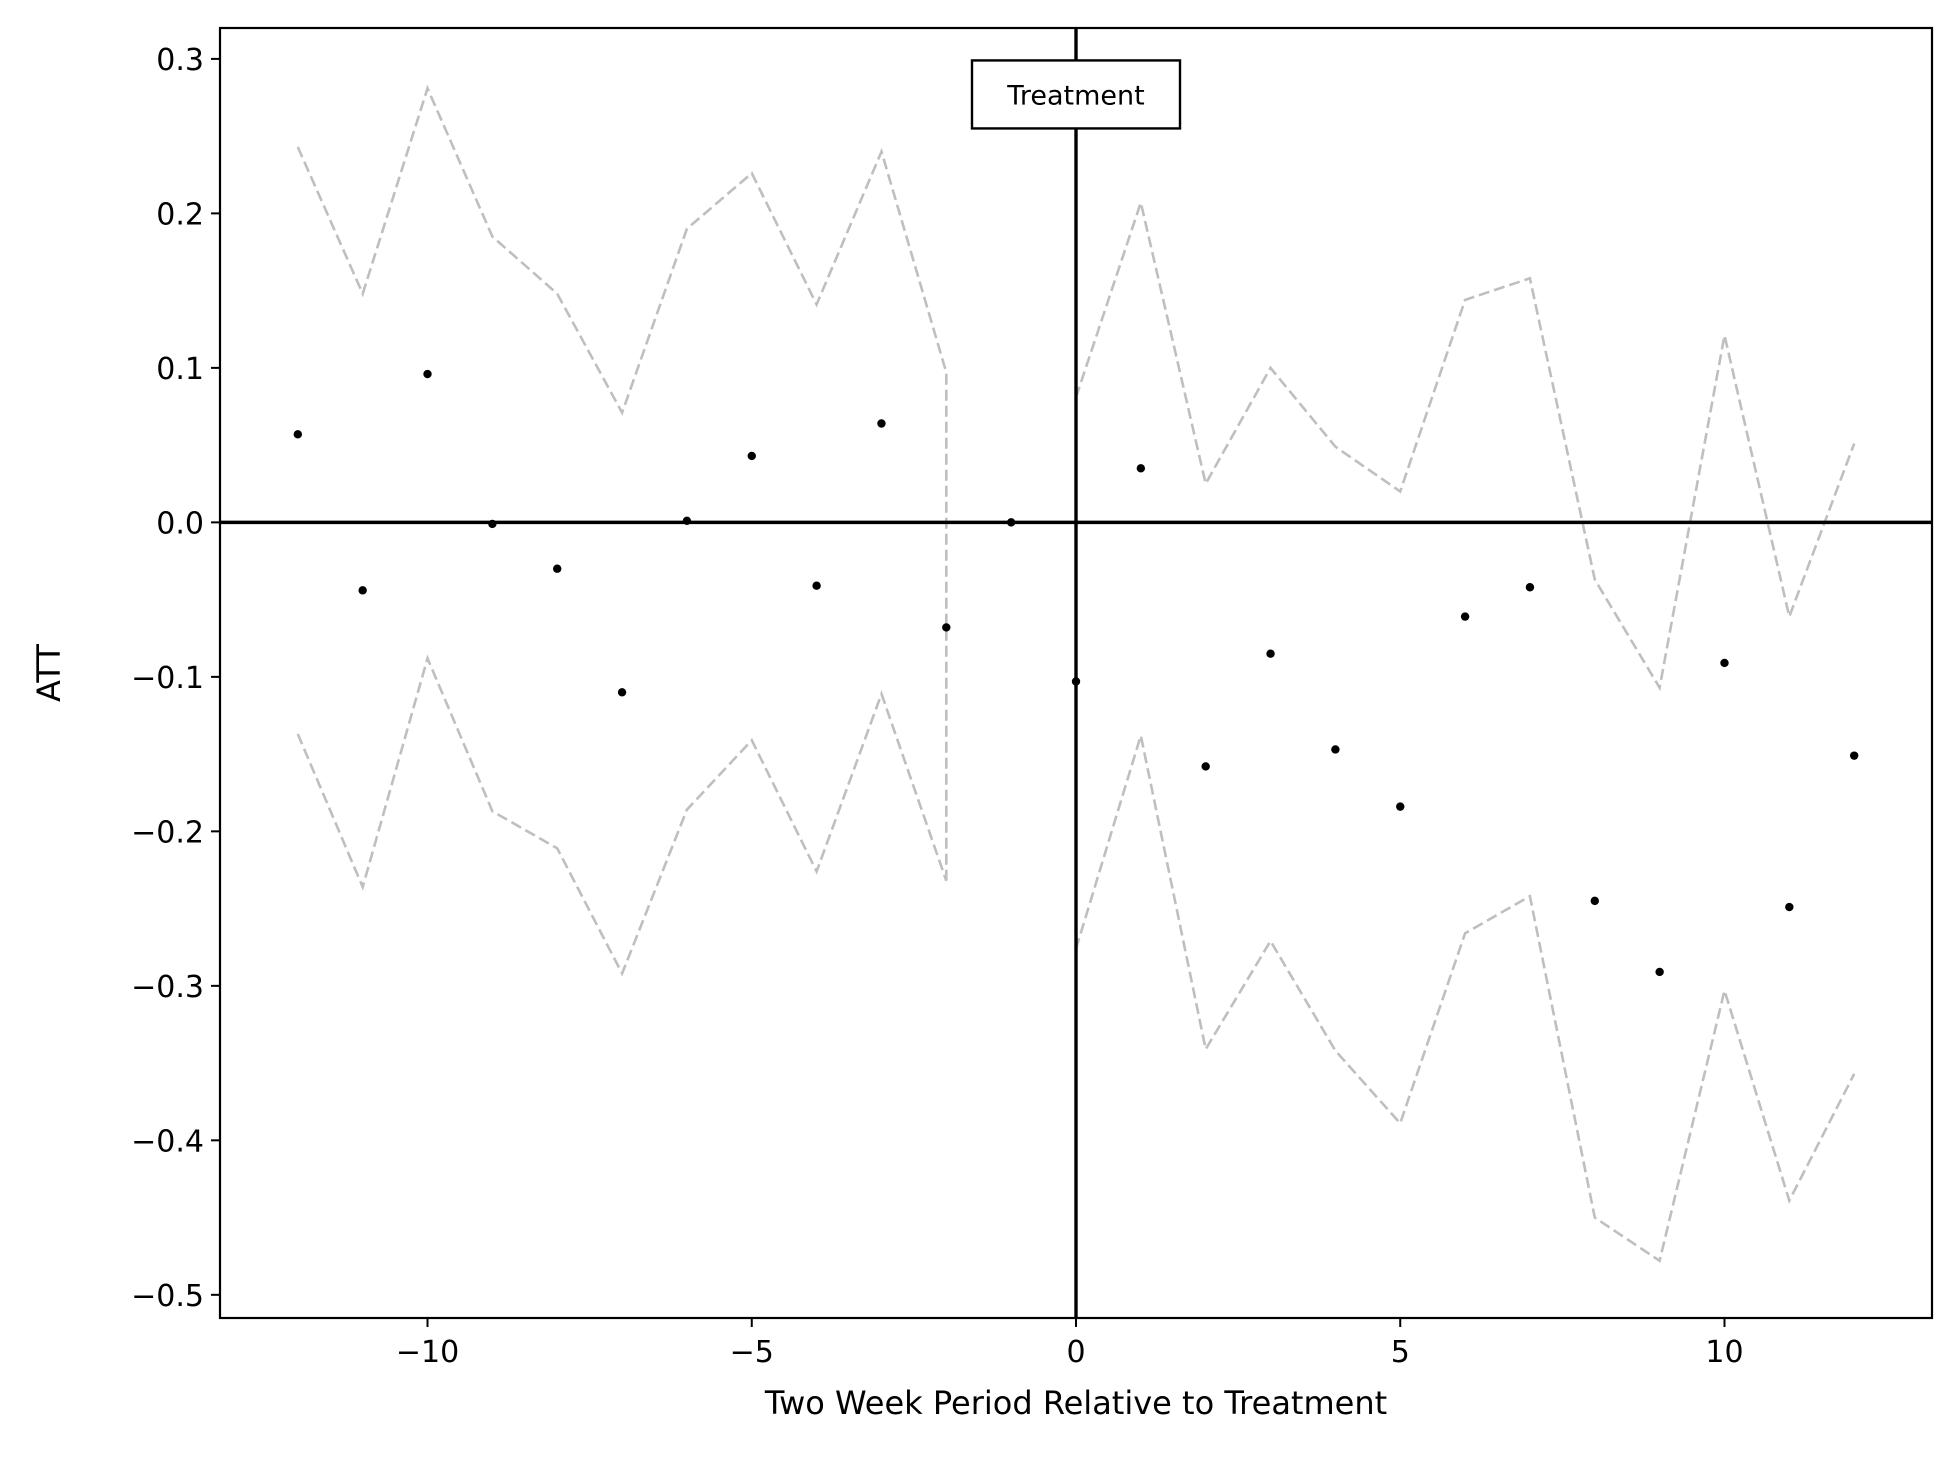  I want to click on y-tick-label: 0.0, so click(180, 523).